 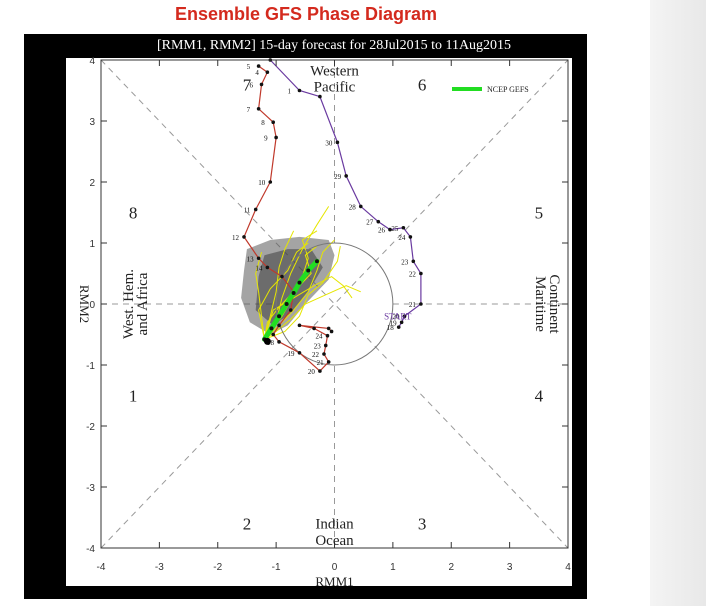 I want to click on observed-track-b-day-label: 20, so click(x=397, y=317).